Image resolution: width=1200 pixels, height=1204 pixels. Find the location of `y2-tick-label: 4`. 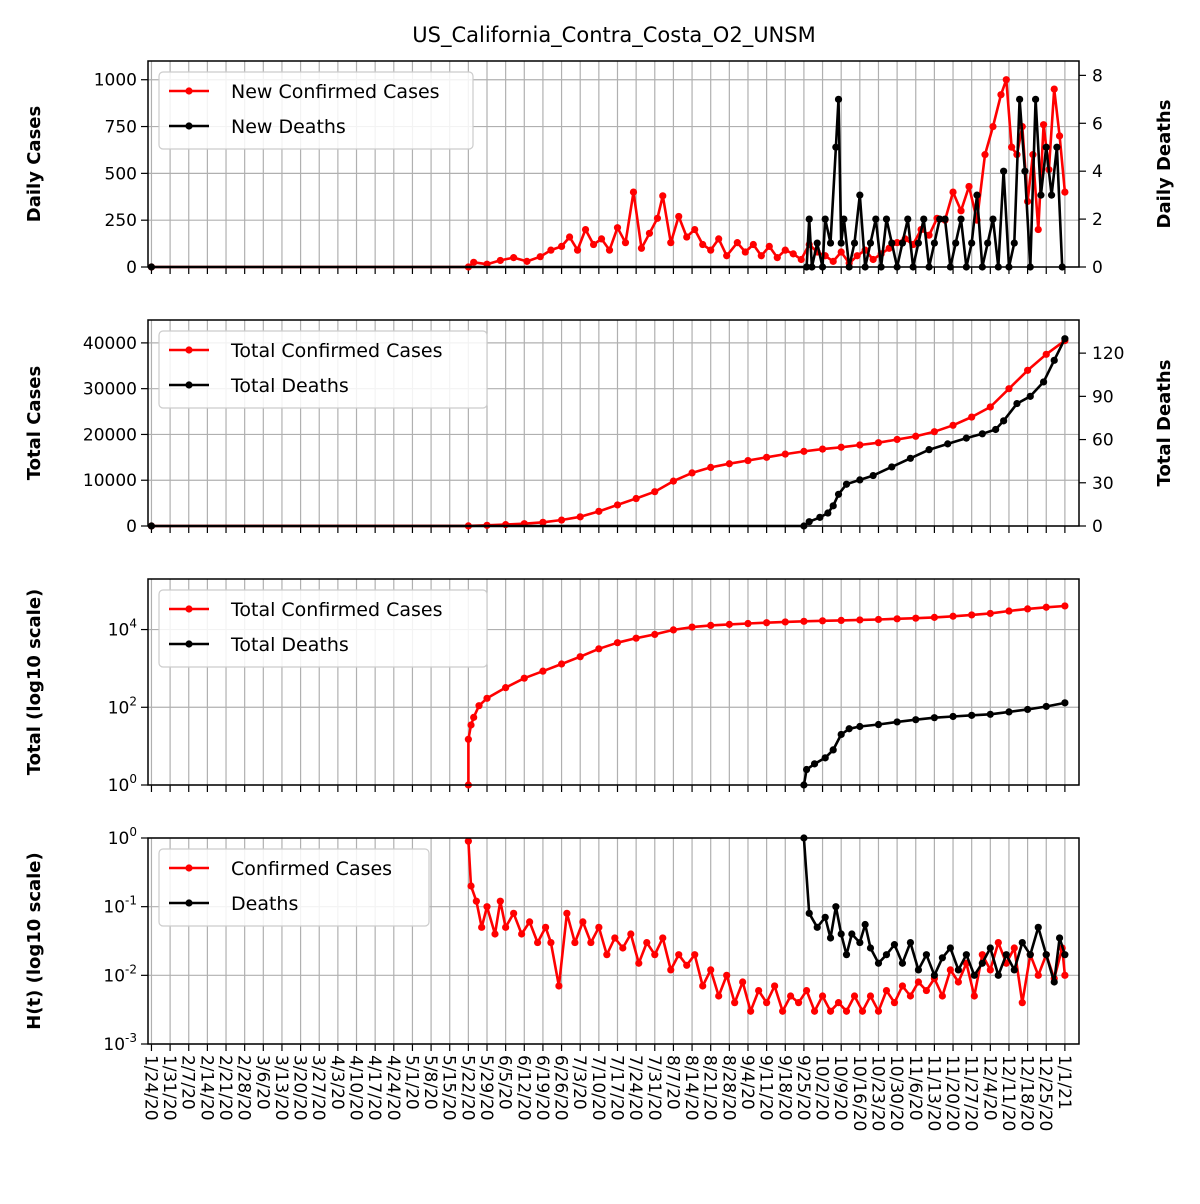

y2-tick-label: 4 is located at coordinates (1097, 172).